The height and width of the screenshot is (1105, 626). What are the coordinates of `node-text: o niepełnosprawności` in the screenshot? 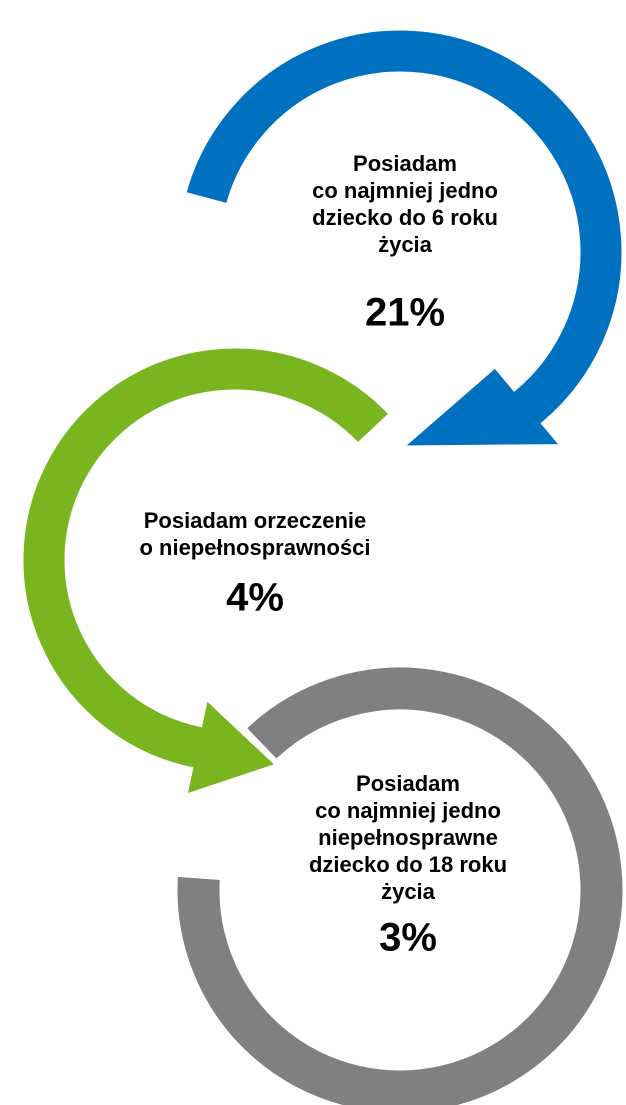 It's located at (254, 547).